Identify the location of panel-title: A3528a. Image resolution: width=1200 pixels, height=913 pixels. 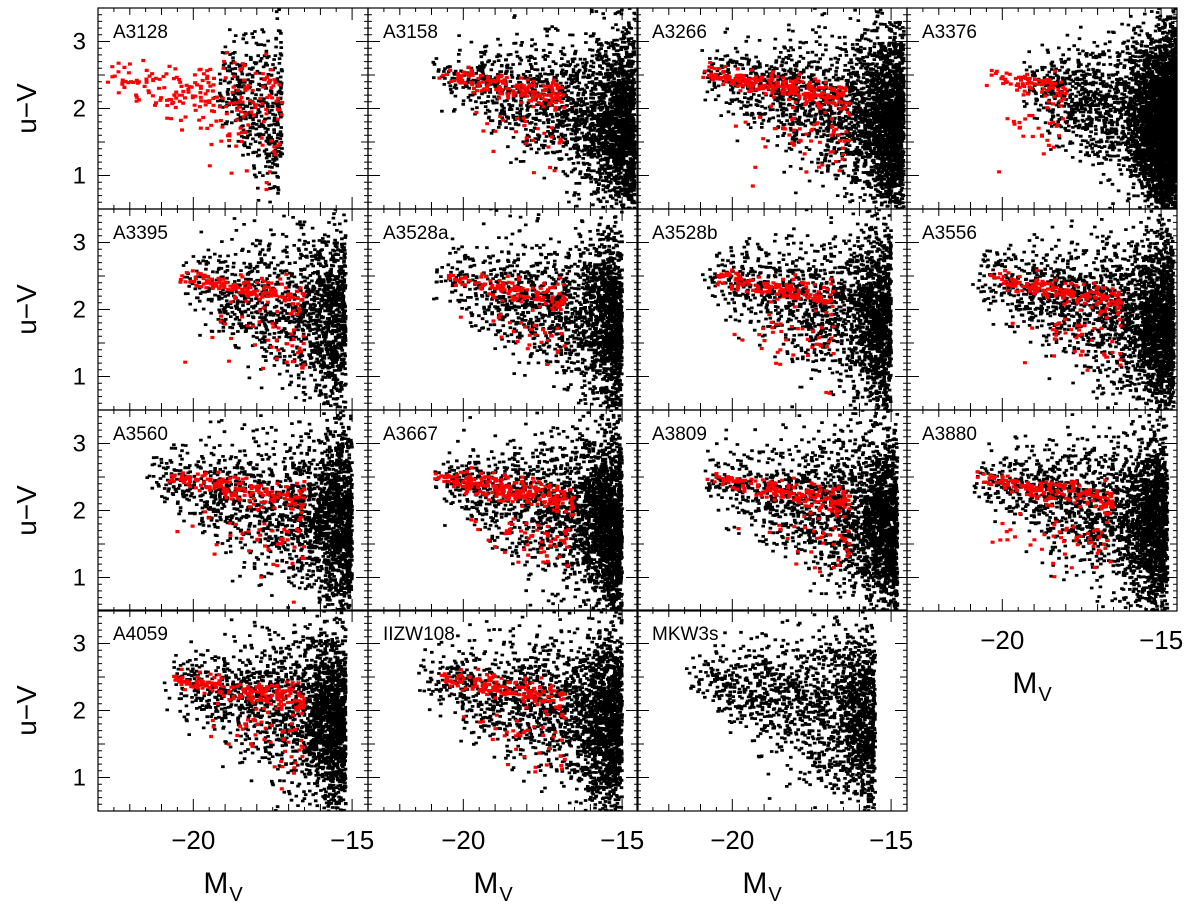
(416, 233).